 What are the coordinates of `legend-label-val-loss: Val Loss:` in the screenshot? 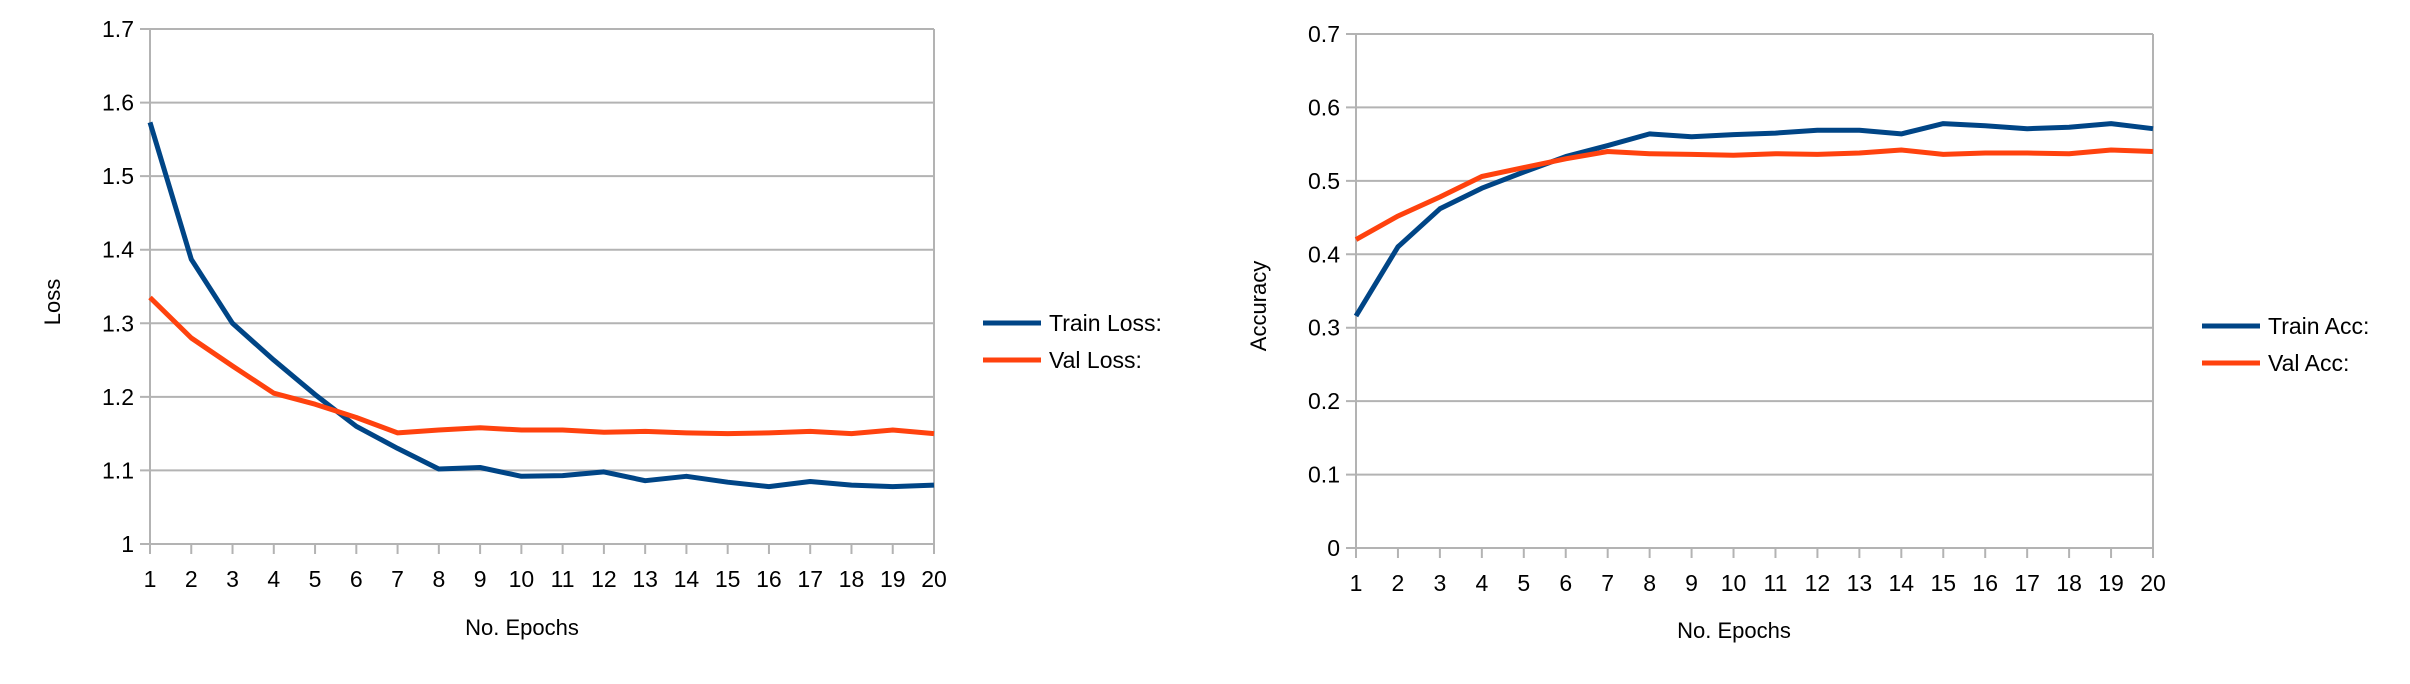 It's located at (1095, 360).